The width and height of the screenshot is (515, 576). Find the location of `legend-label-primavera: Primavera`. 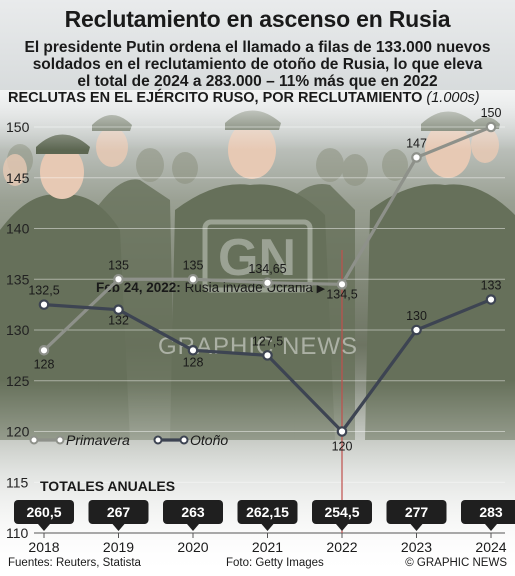

legend-label-primavera: Primavera is located at coordinates (98, 440).